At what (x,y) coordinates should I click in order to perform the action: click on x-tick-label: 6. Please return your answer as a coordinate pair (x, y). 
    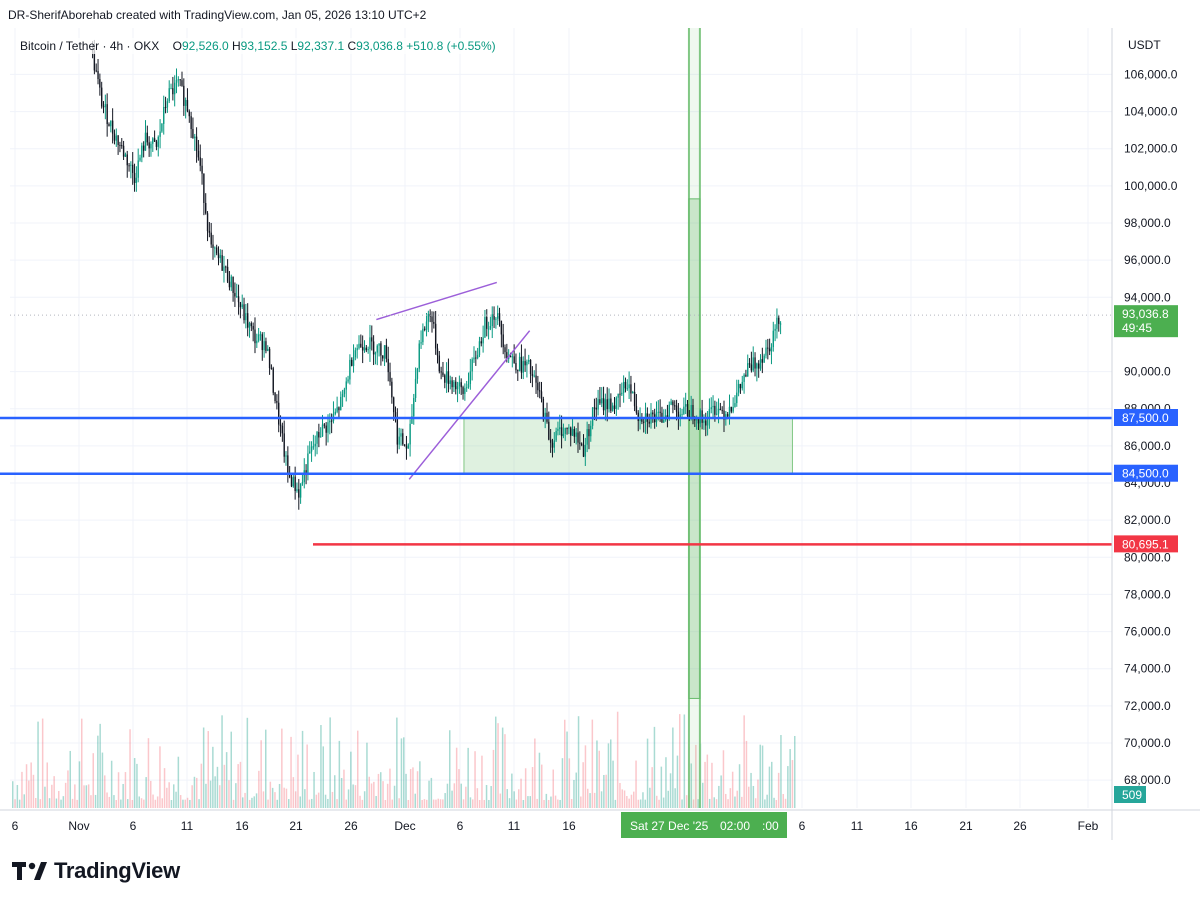
    Looking at the image, I should click on (802, 826).